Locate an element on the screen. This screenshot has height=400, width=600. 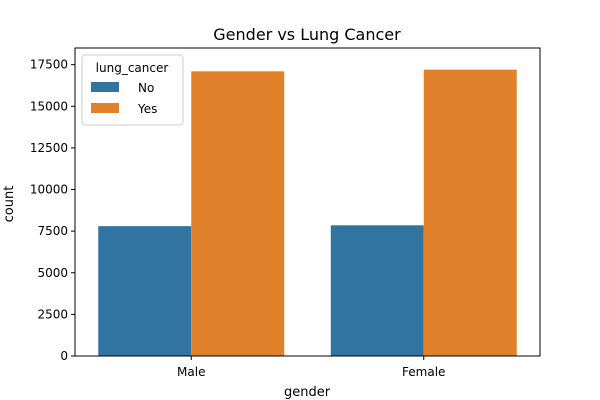
y-tick-label: 12500 is located at coordinates (49, 148).